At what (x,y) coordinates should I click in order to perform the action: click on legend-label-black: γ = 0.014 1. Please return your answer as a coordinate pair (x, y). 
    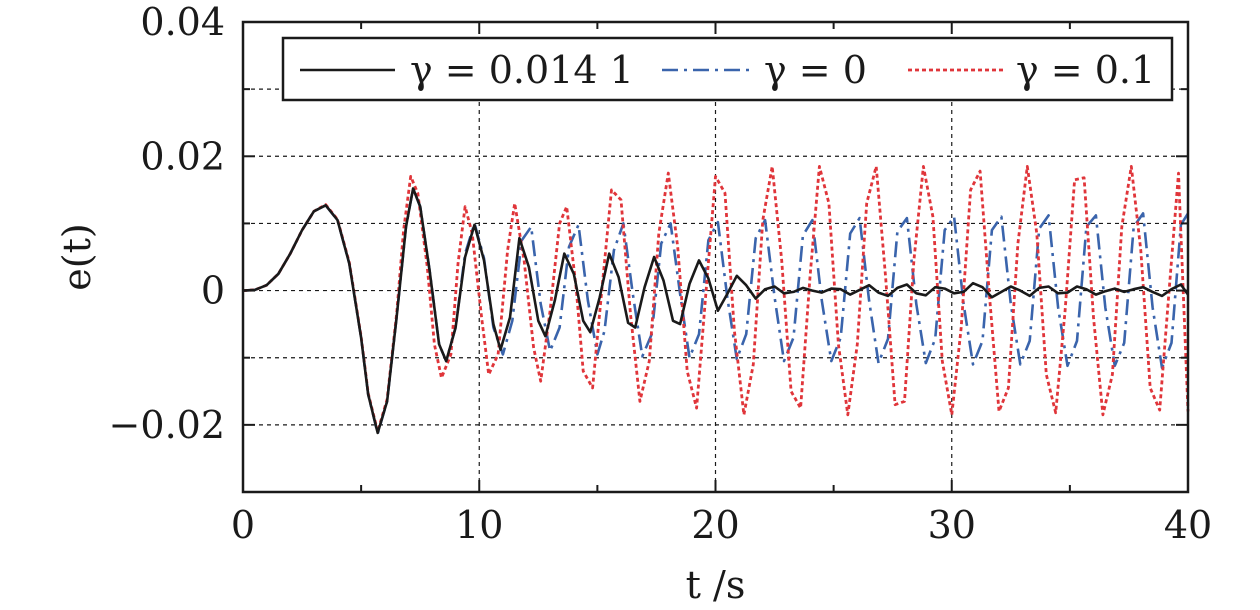
    Looking at the image, I should click on (522, 70).